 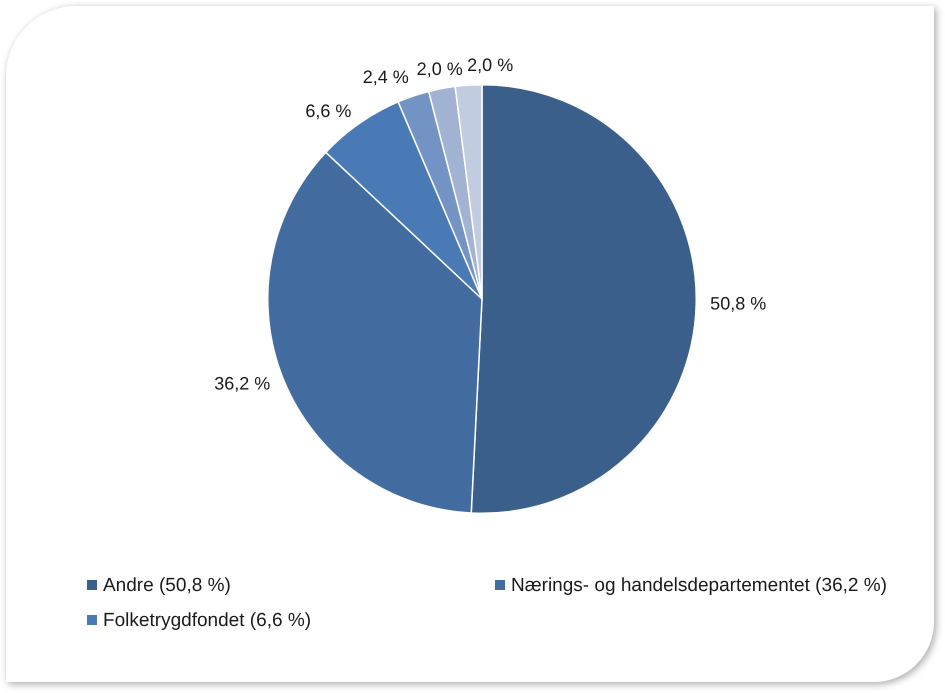 What do you see at coordinates (242, 383) in the screenshot?
I see `data-label: 36,2 %` at bounding box center [242, 383].